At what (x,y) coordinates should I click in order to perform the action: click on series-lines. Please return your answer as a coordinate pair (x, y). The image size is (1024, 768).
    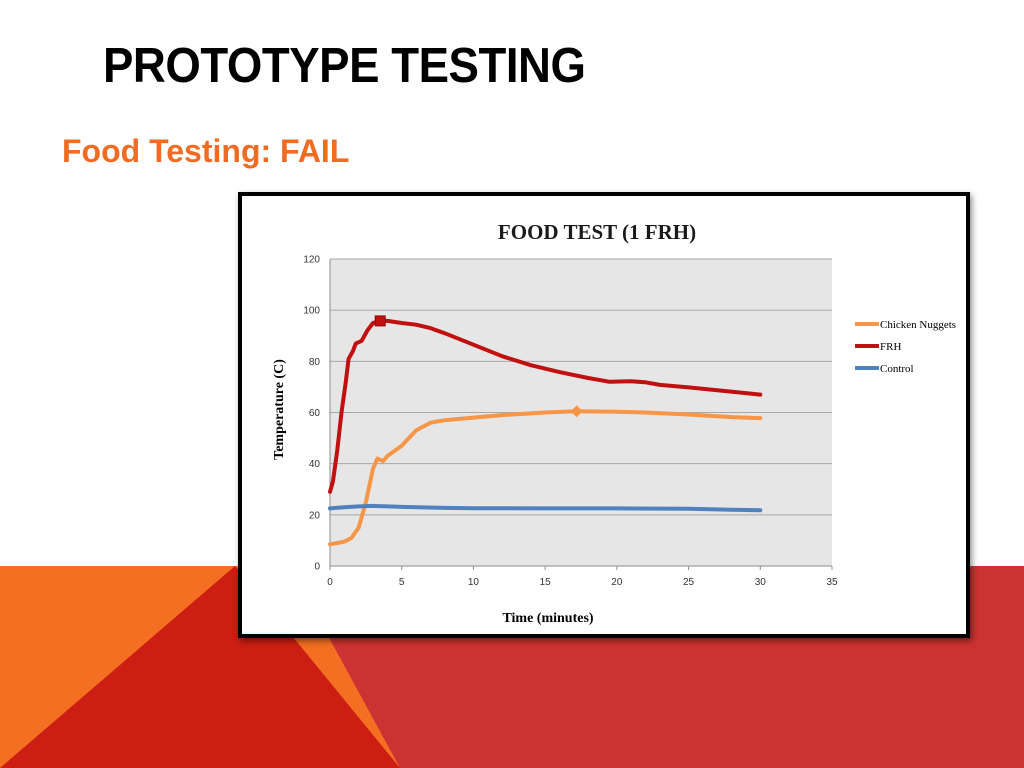
    Looking at the image, I should click on (545, 432).